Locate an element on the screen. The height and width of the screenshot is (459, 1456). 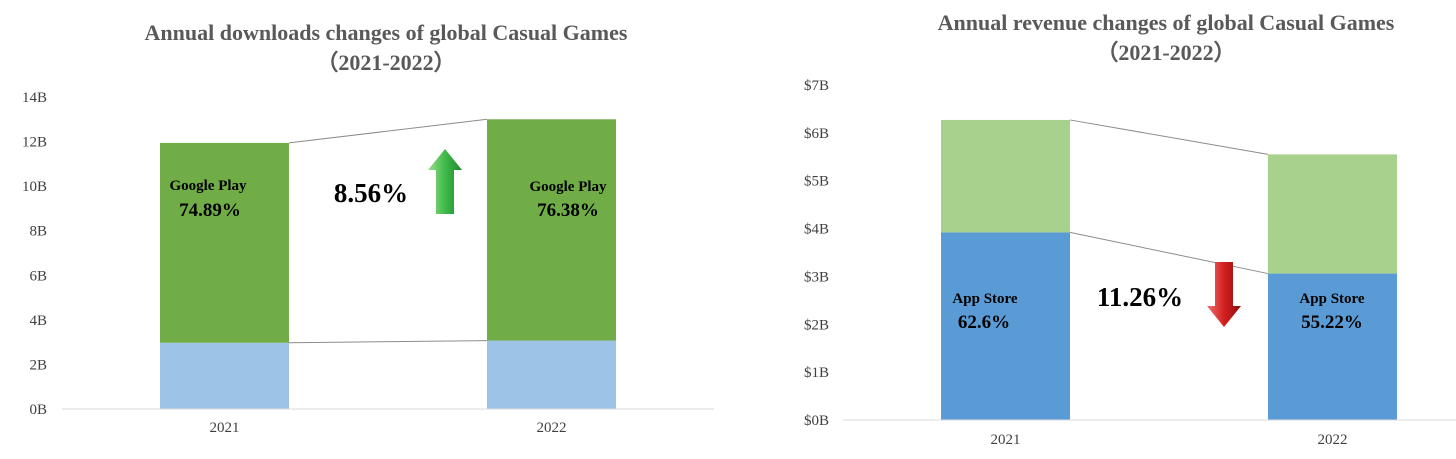
revenue-y-tick-label: $7B is located at coordinates (816, 86).